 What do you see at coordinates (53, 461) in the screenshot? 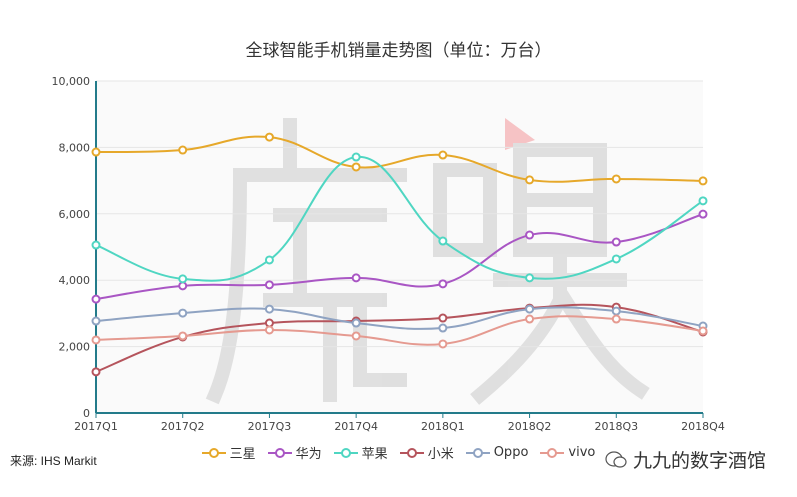
I see `source-note: 来源: IHS Markit` at bounding box center [53, 461].